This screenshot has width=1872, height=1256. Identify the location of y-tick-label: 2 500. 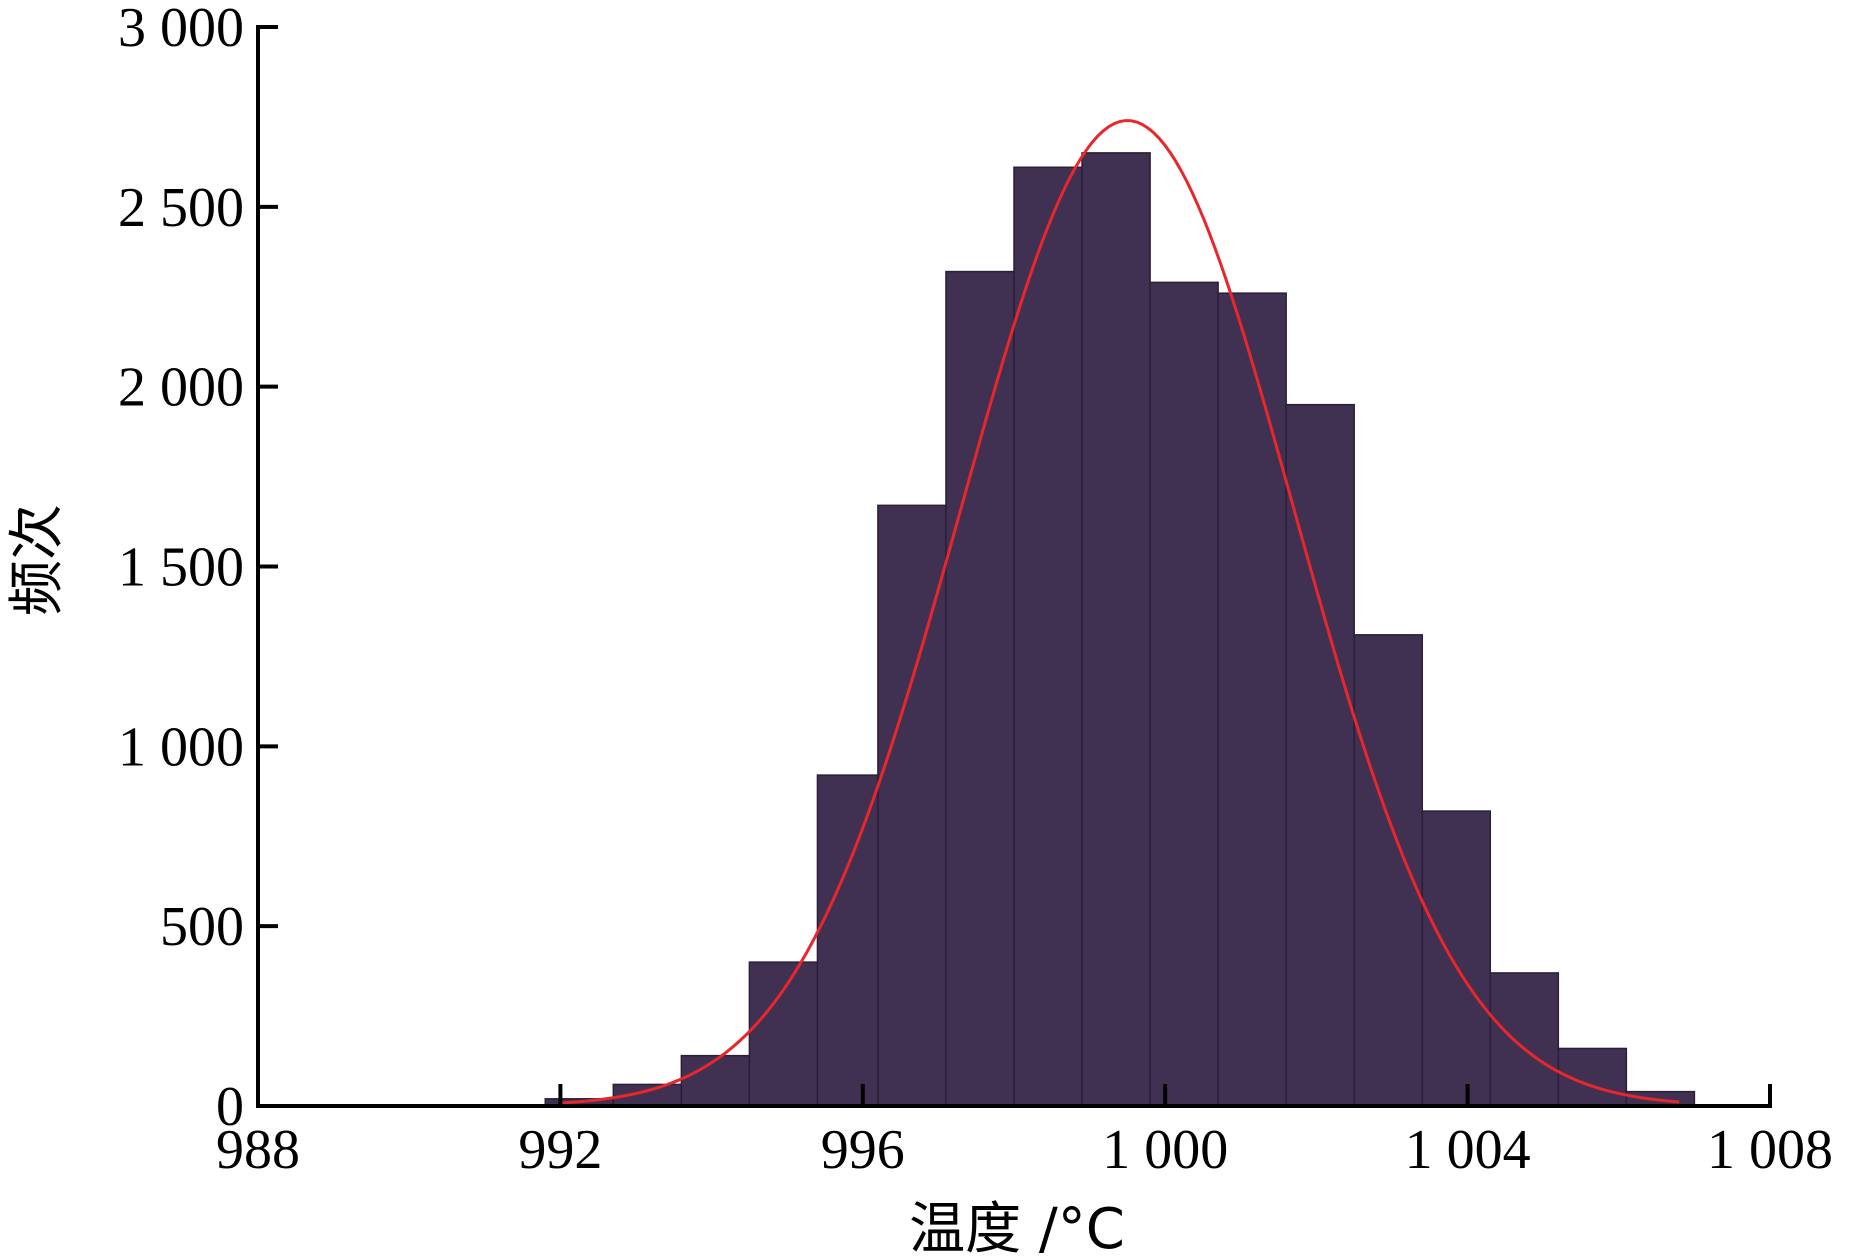
(181, 208).